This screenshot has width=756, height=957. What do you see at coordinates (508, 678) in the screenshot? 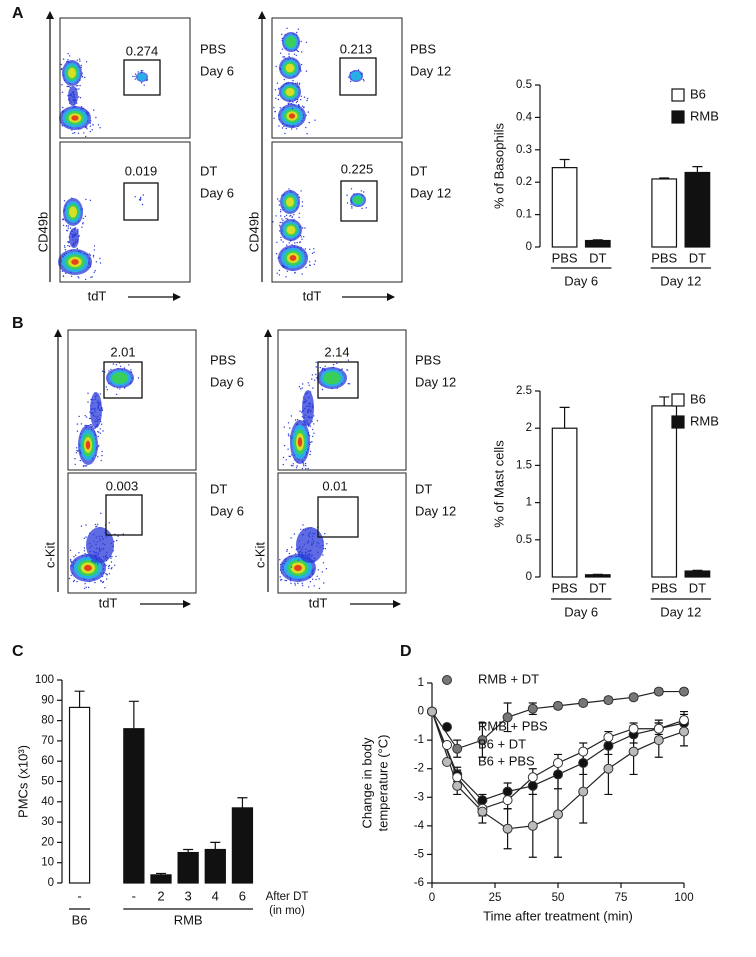
I see `legend-label: RMB + DT` at bounding box center [508, 678].